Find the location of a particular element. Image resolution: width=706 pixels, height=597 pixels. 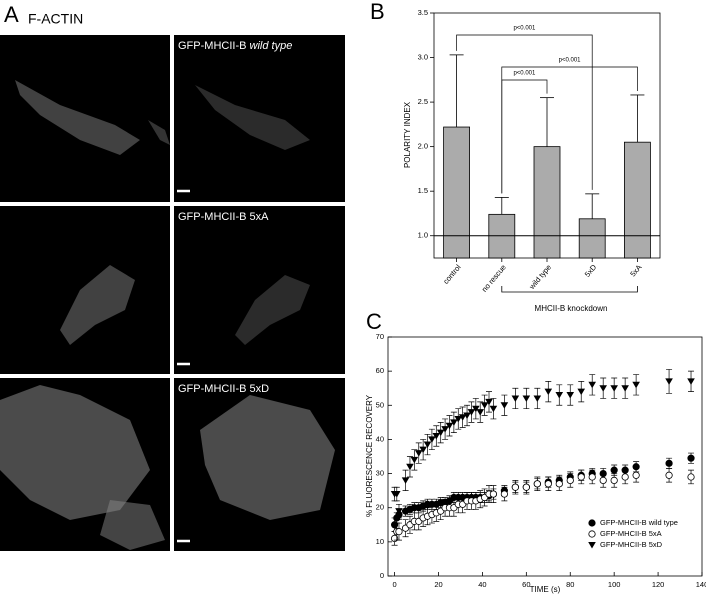

legend-label: GFP-MHCII-B wild type is located at coordinates (639, 522).